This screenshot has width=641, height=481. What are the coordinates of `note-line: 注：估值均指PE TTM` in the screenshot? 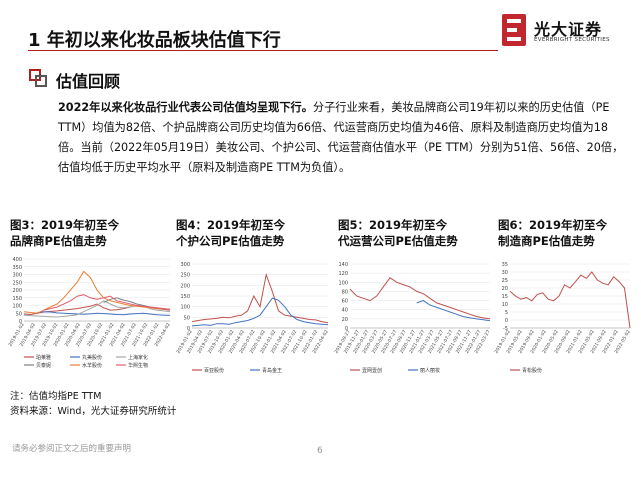 It's located at (56, 396).